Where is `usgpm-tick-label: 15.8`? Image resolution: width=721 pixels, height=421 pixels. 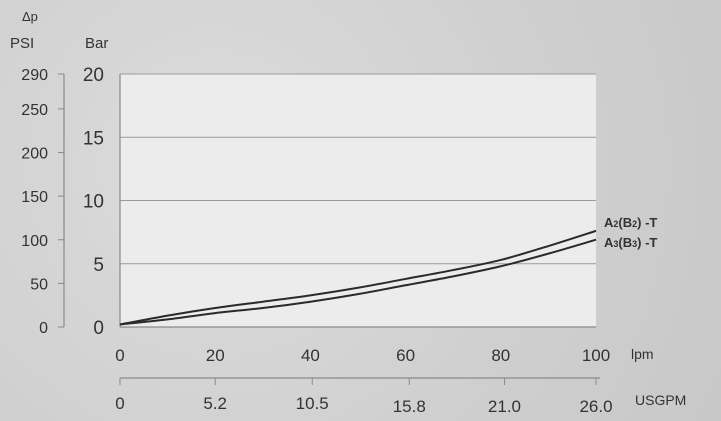
usgpm-tick-label: 15.8 is located at coordinates (409, 406).